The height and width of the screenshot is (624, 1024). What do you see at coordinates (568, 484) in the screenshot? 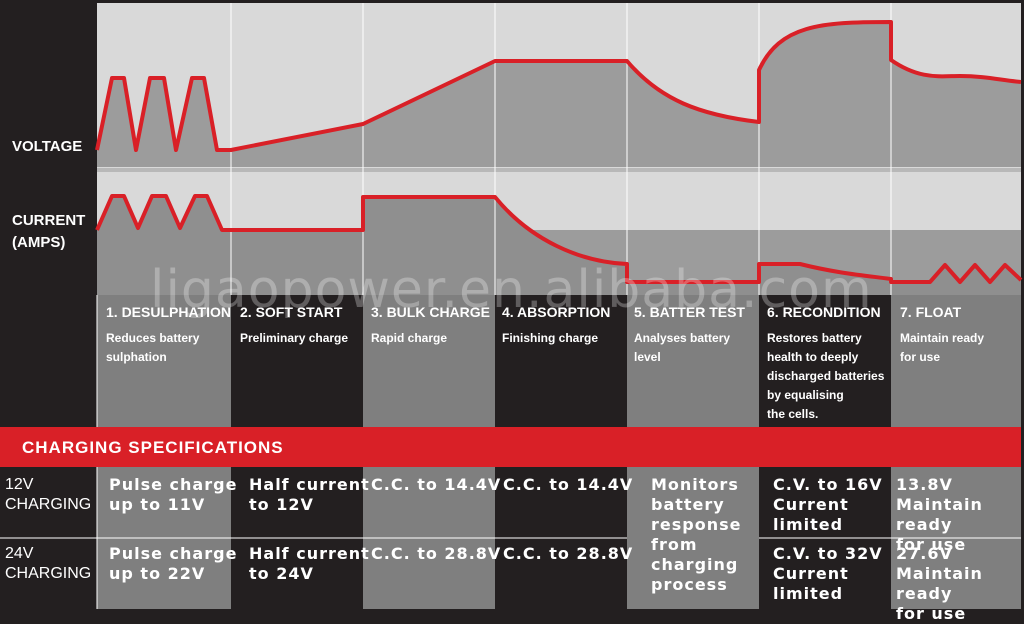
I see `spec-12v-stage4: C.C. to 14.4V` at bounding box center [568, 484].